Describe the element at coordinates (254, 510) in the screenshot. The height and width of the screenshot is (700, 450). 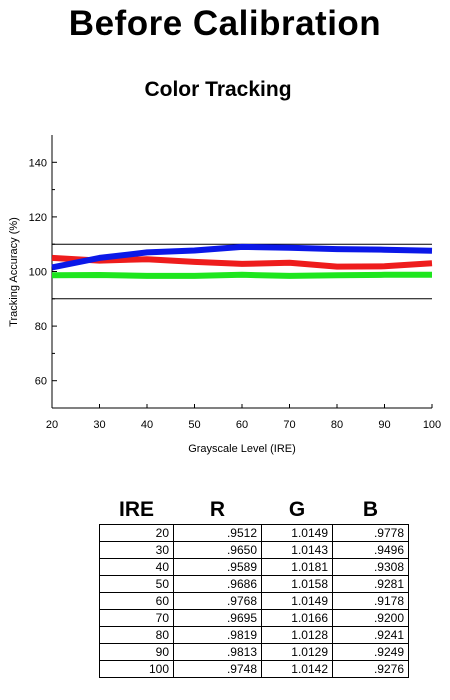
I see `table-header-row: IRE R G B` at that location.